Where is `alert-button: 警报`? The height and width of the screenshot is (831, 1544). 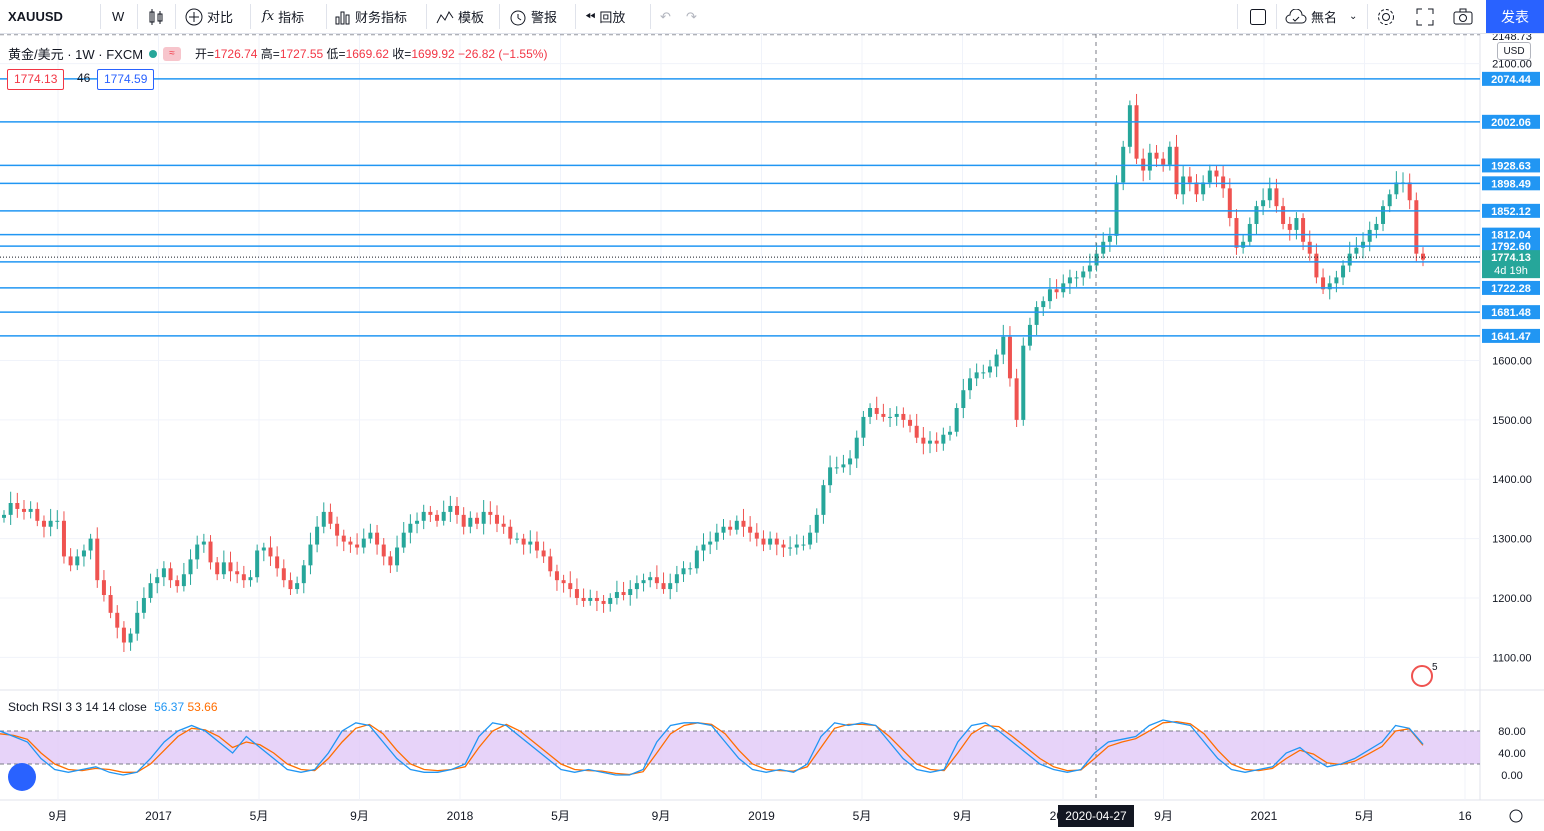
alert-button: 警报 is located at coordinates (533, 16).